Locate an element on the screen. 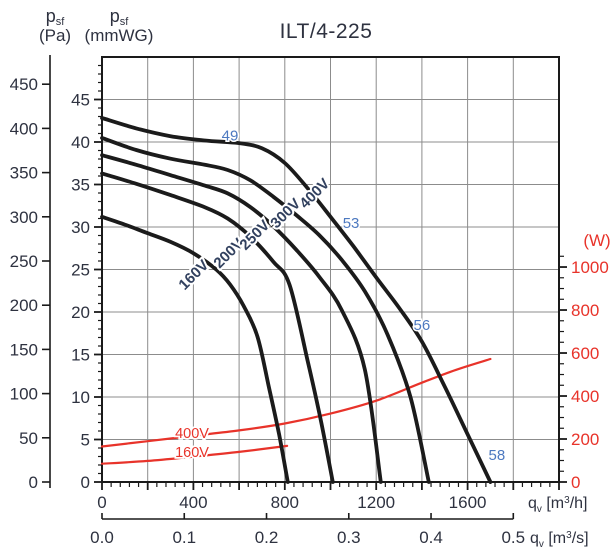 The image size is (614, 553). x-axis-unit-label: qv [m3/h] is located at coordinates (557, 505).